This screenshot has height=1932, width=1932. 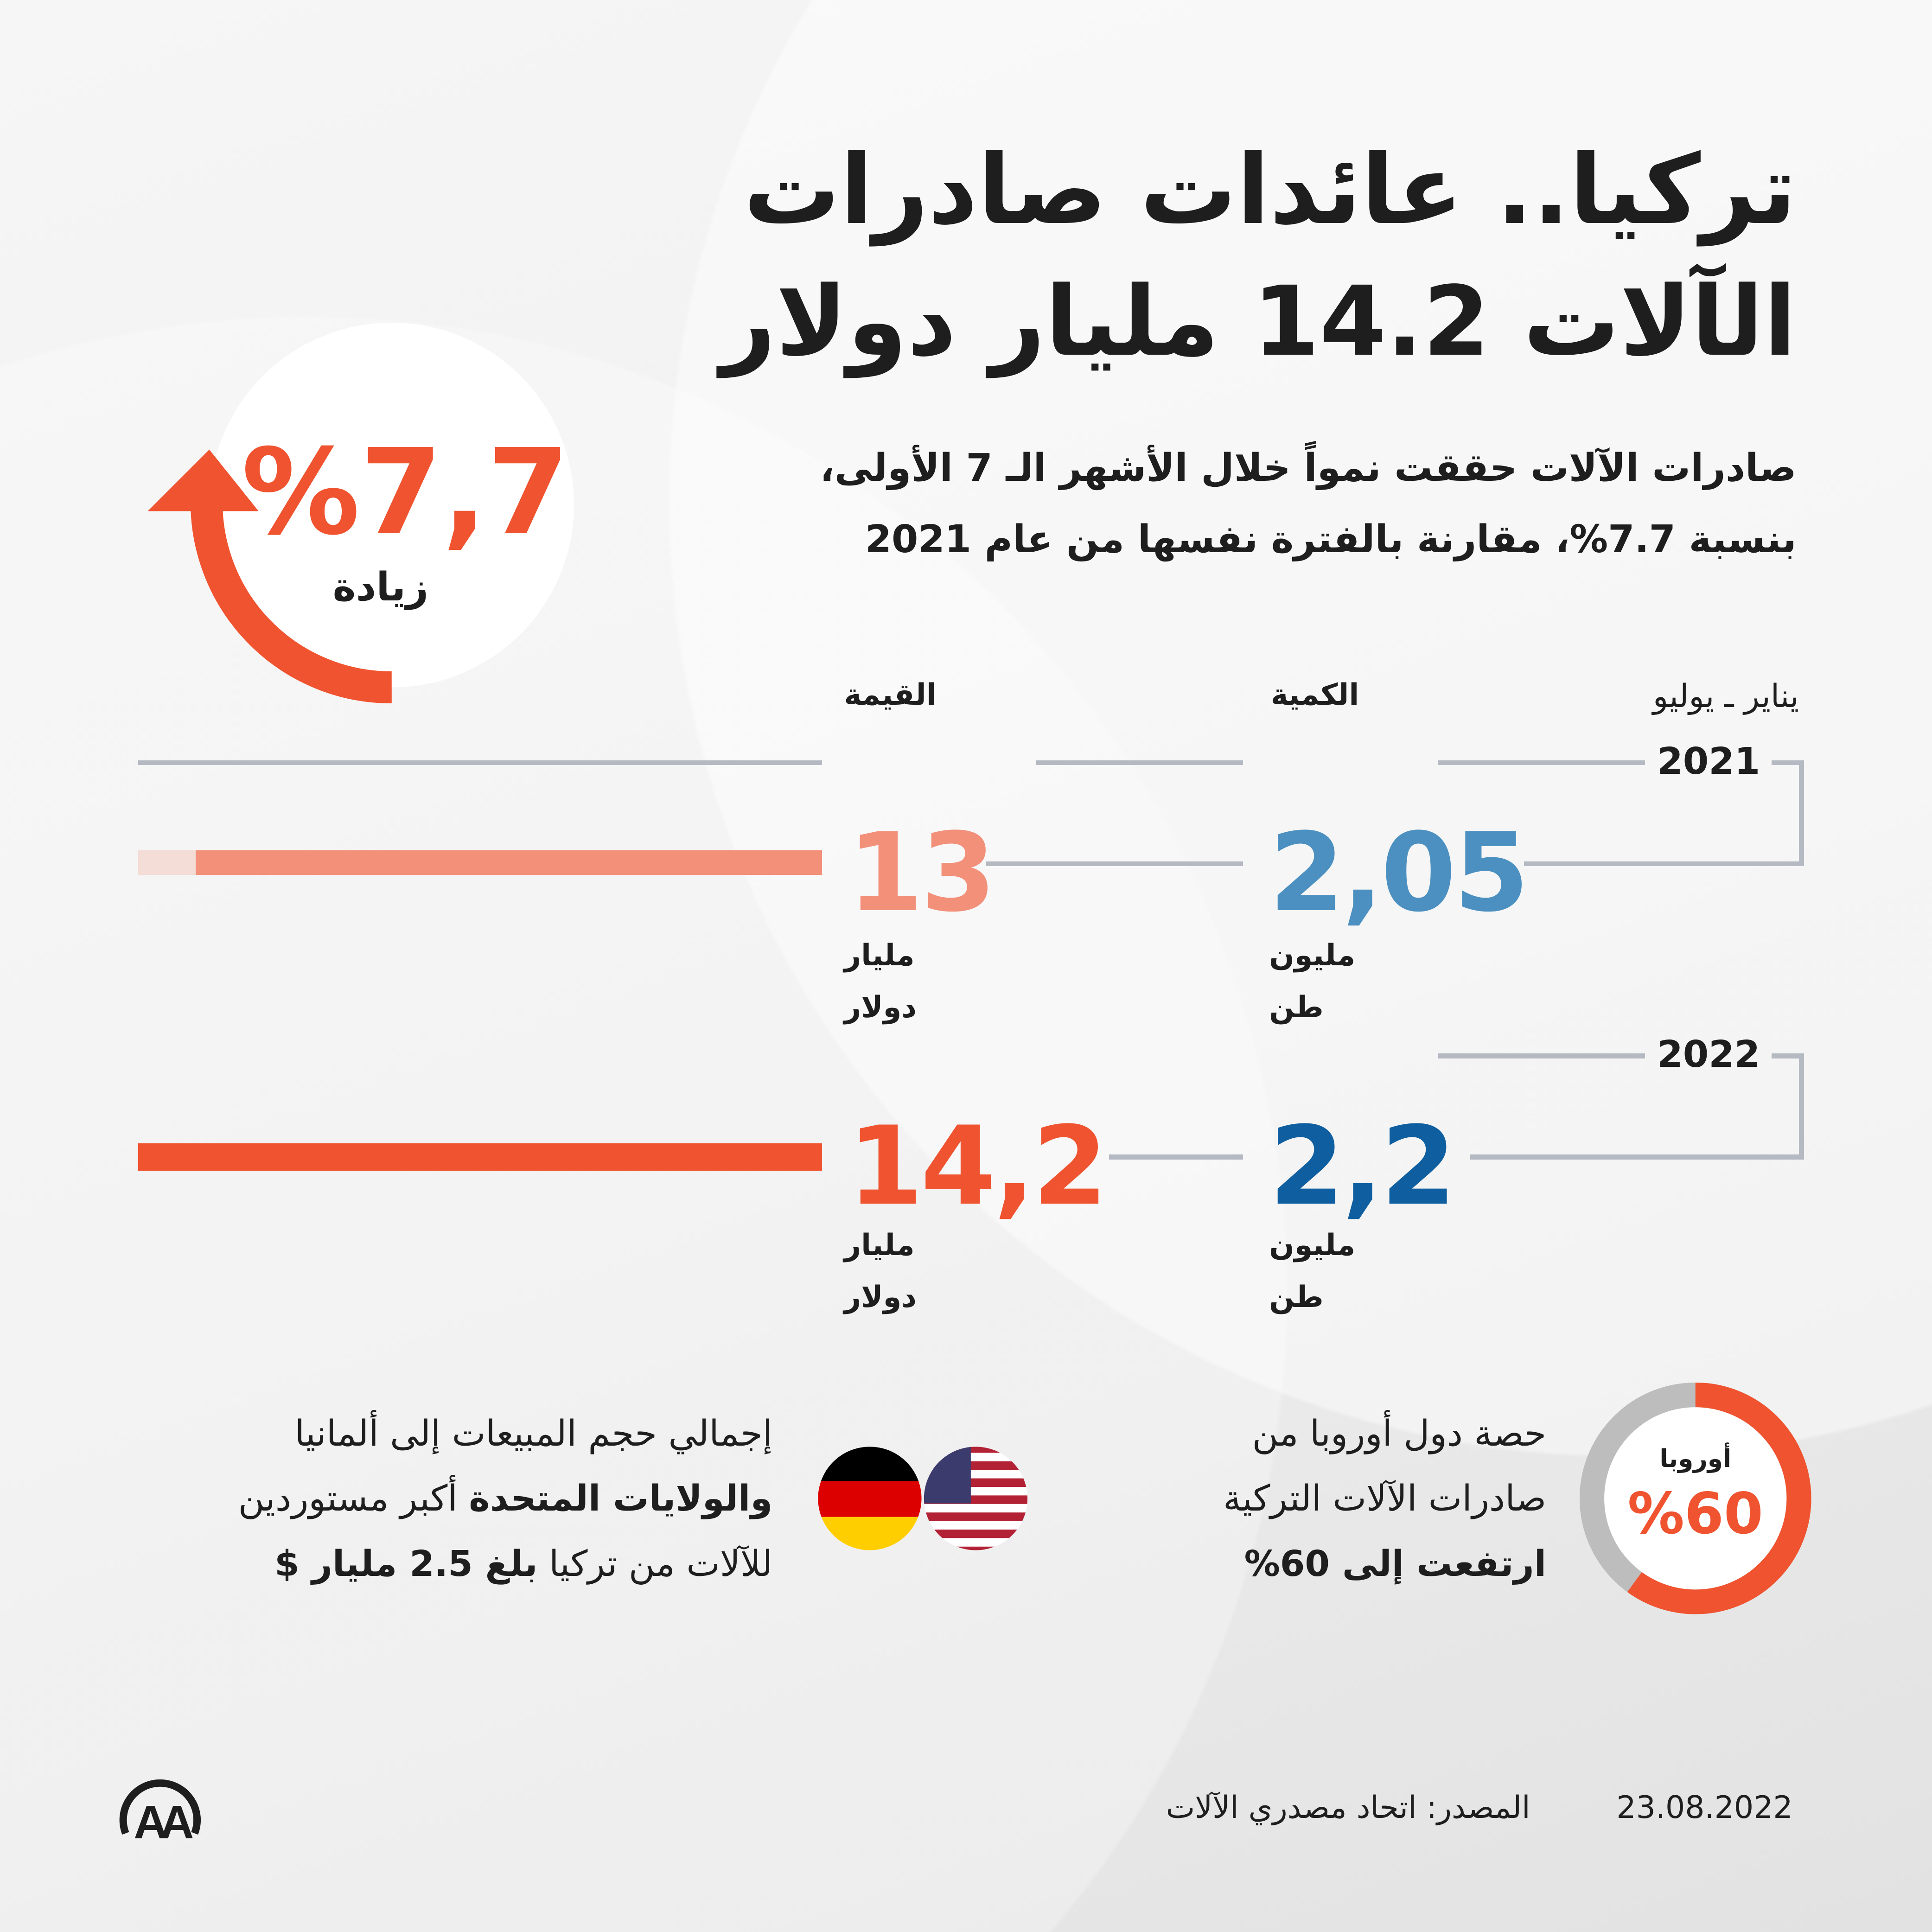 I want to click on source: المصدر: اتحاد مصدري الآلات, so click(x=1348, y=1807).